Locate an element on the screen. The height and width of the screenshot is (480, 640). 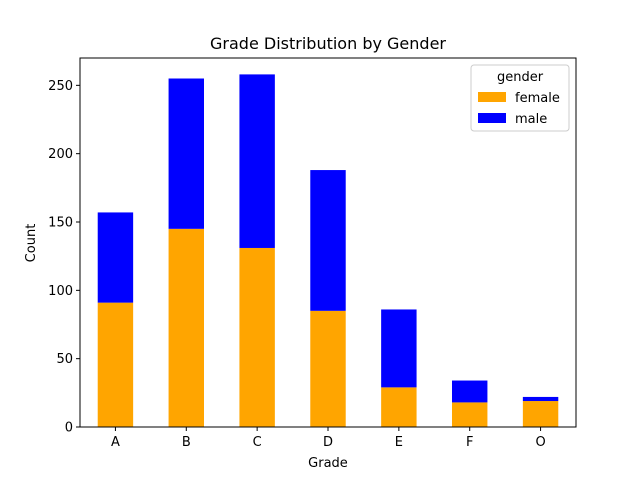
x-tick-label: E is located at coordinates (399, 442).